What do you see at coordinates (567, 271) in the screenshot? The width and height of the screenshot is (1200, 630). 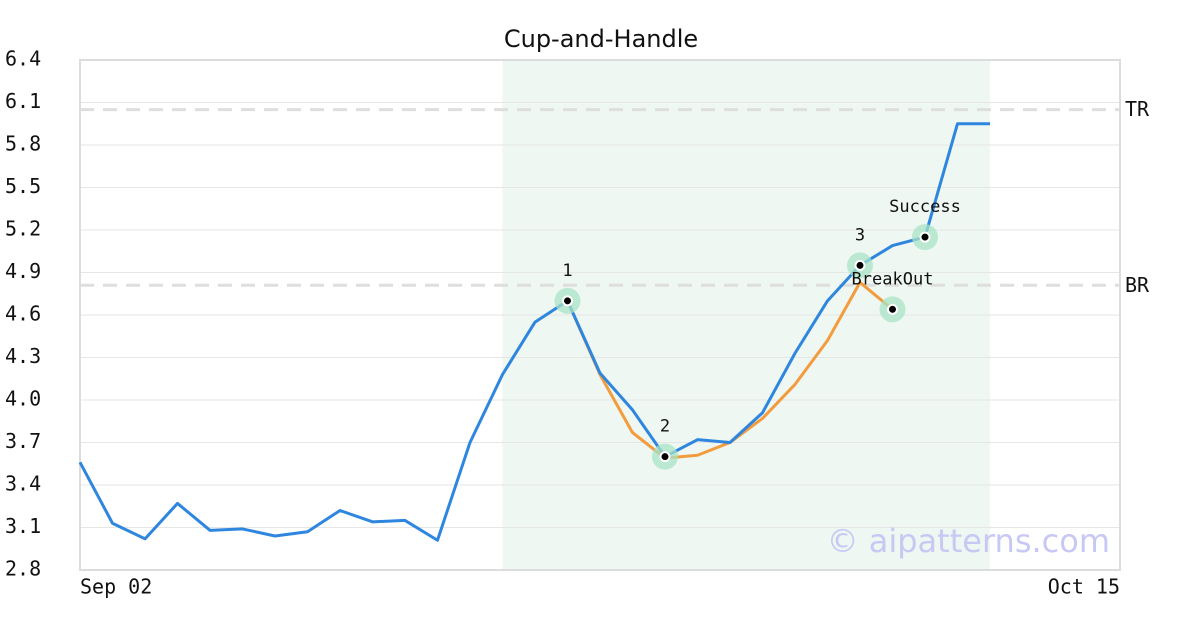 I see `annotation-label: 1` at bounding box center [567, 271].